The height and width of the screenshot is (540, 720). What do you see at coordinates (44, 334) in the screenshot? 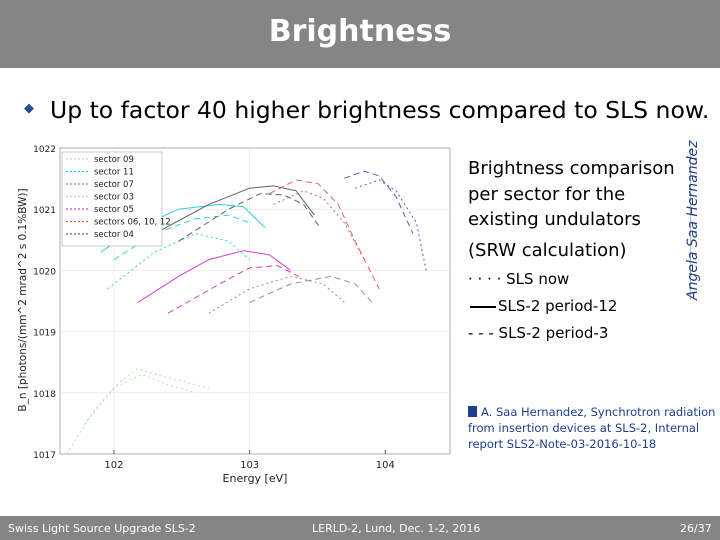
I see `y-tick-label: 1019` at bounding box center [44, 334].